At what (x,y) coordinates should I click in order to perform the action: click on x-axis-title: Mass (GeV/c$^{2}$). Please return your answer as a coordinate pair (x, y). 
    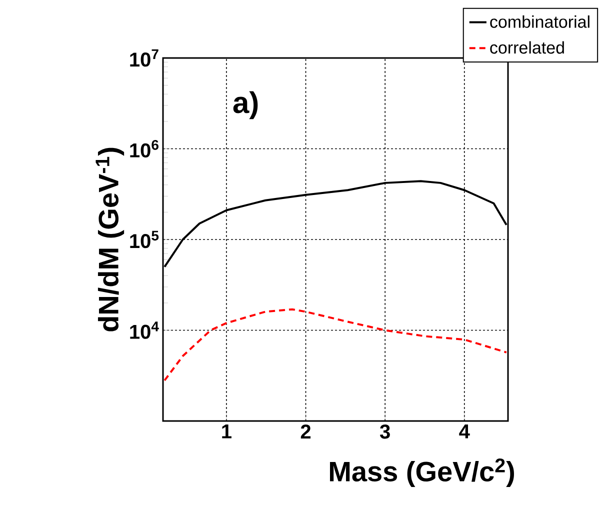
    Looking at the image, I should click on (422, 473).